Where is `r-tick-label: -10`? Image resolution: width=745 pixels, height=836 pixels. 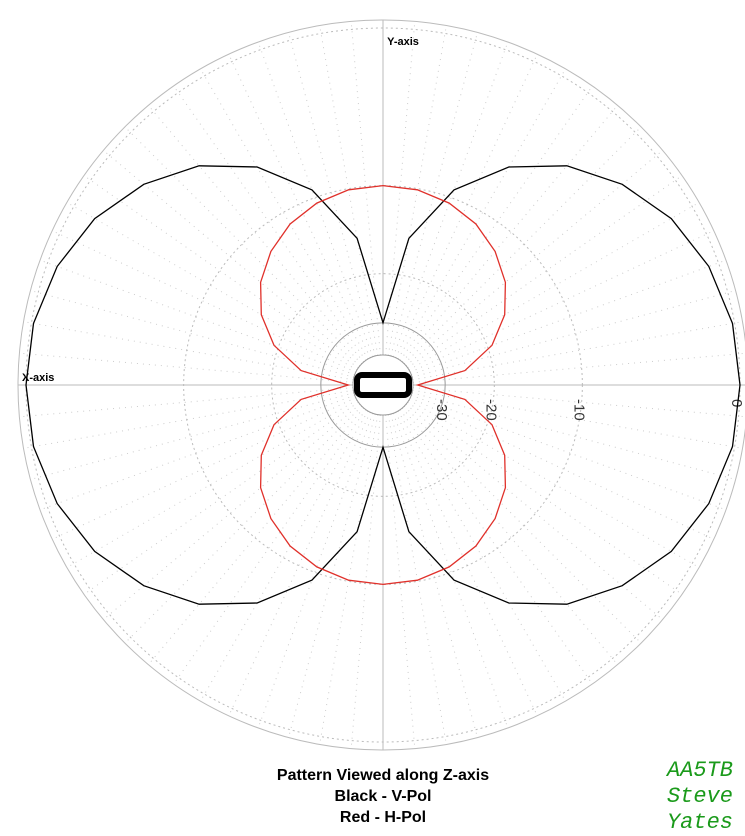
r-tick-label: -10 is located at coordinates (578, 410).